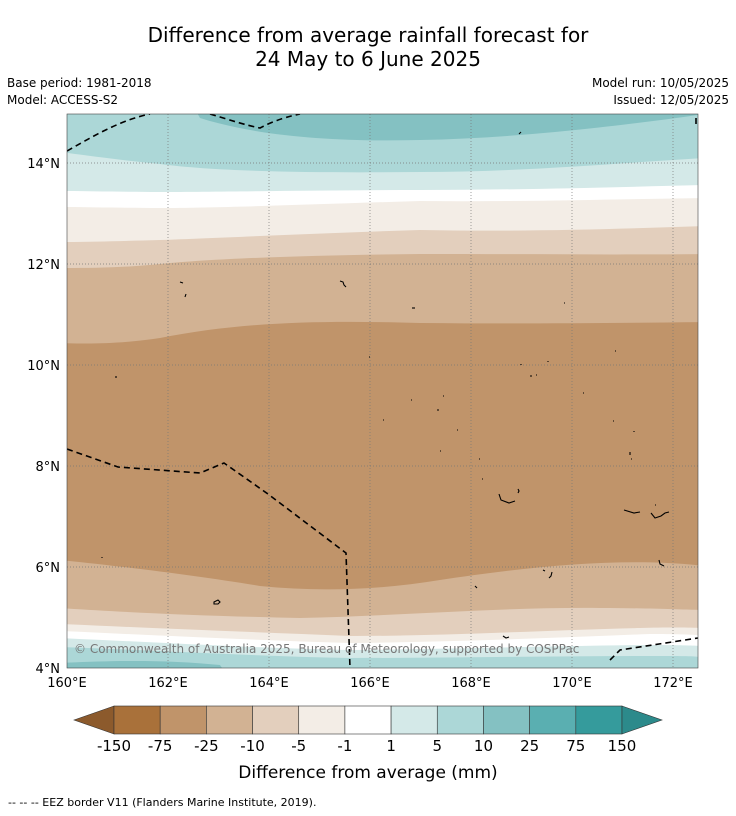 This screenshot has width=736, height=816. What do you see at coordinates (437, 746) in the screenshot?
I see `colorbar-tick-label: 5` at bounding box center [437, 746].